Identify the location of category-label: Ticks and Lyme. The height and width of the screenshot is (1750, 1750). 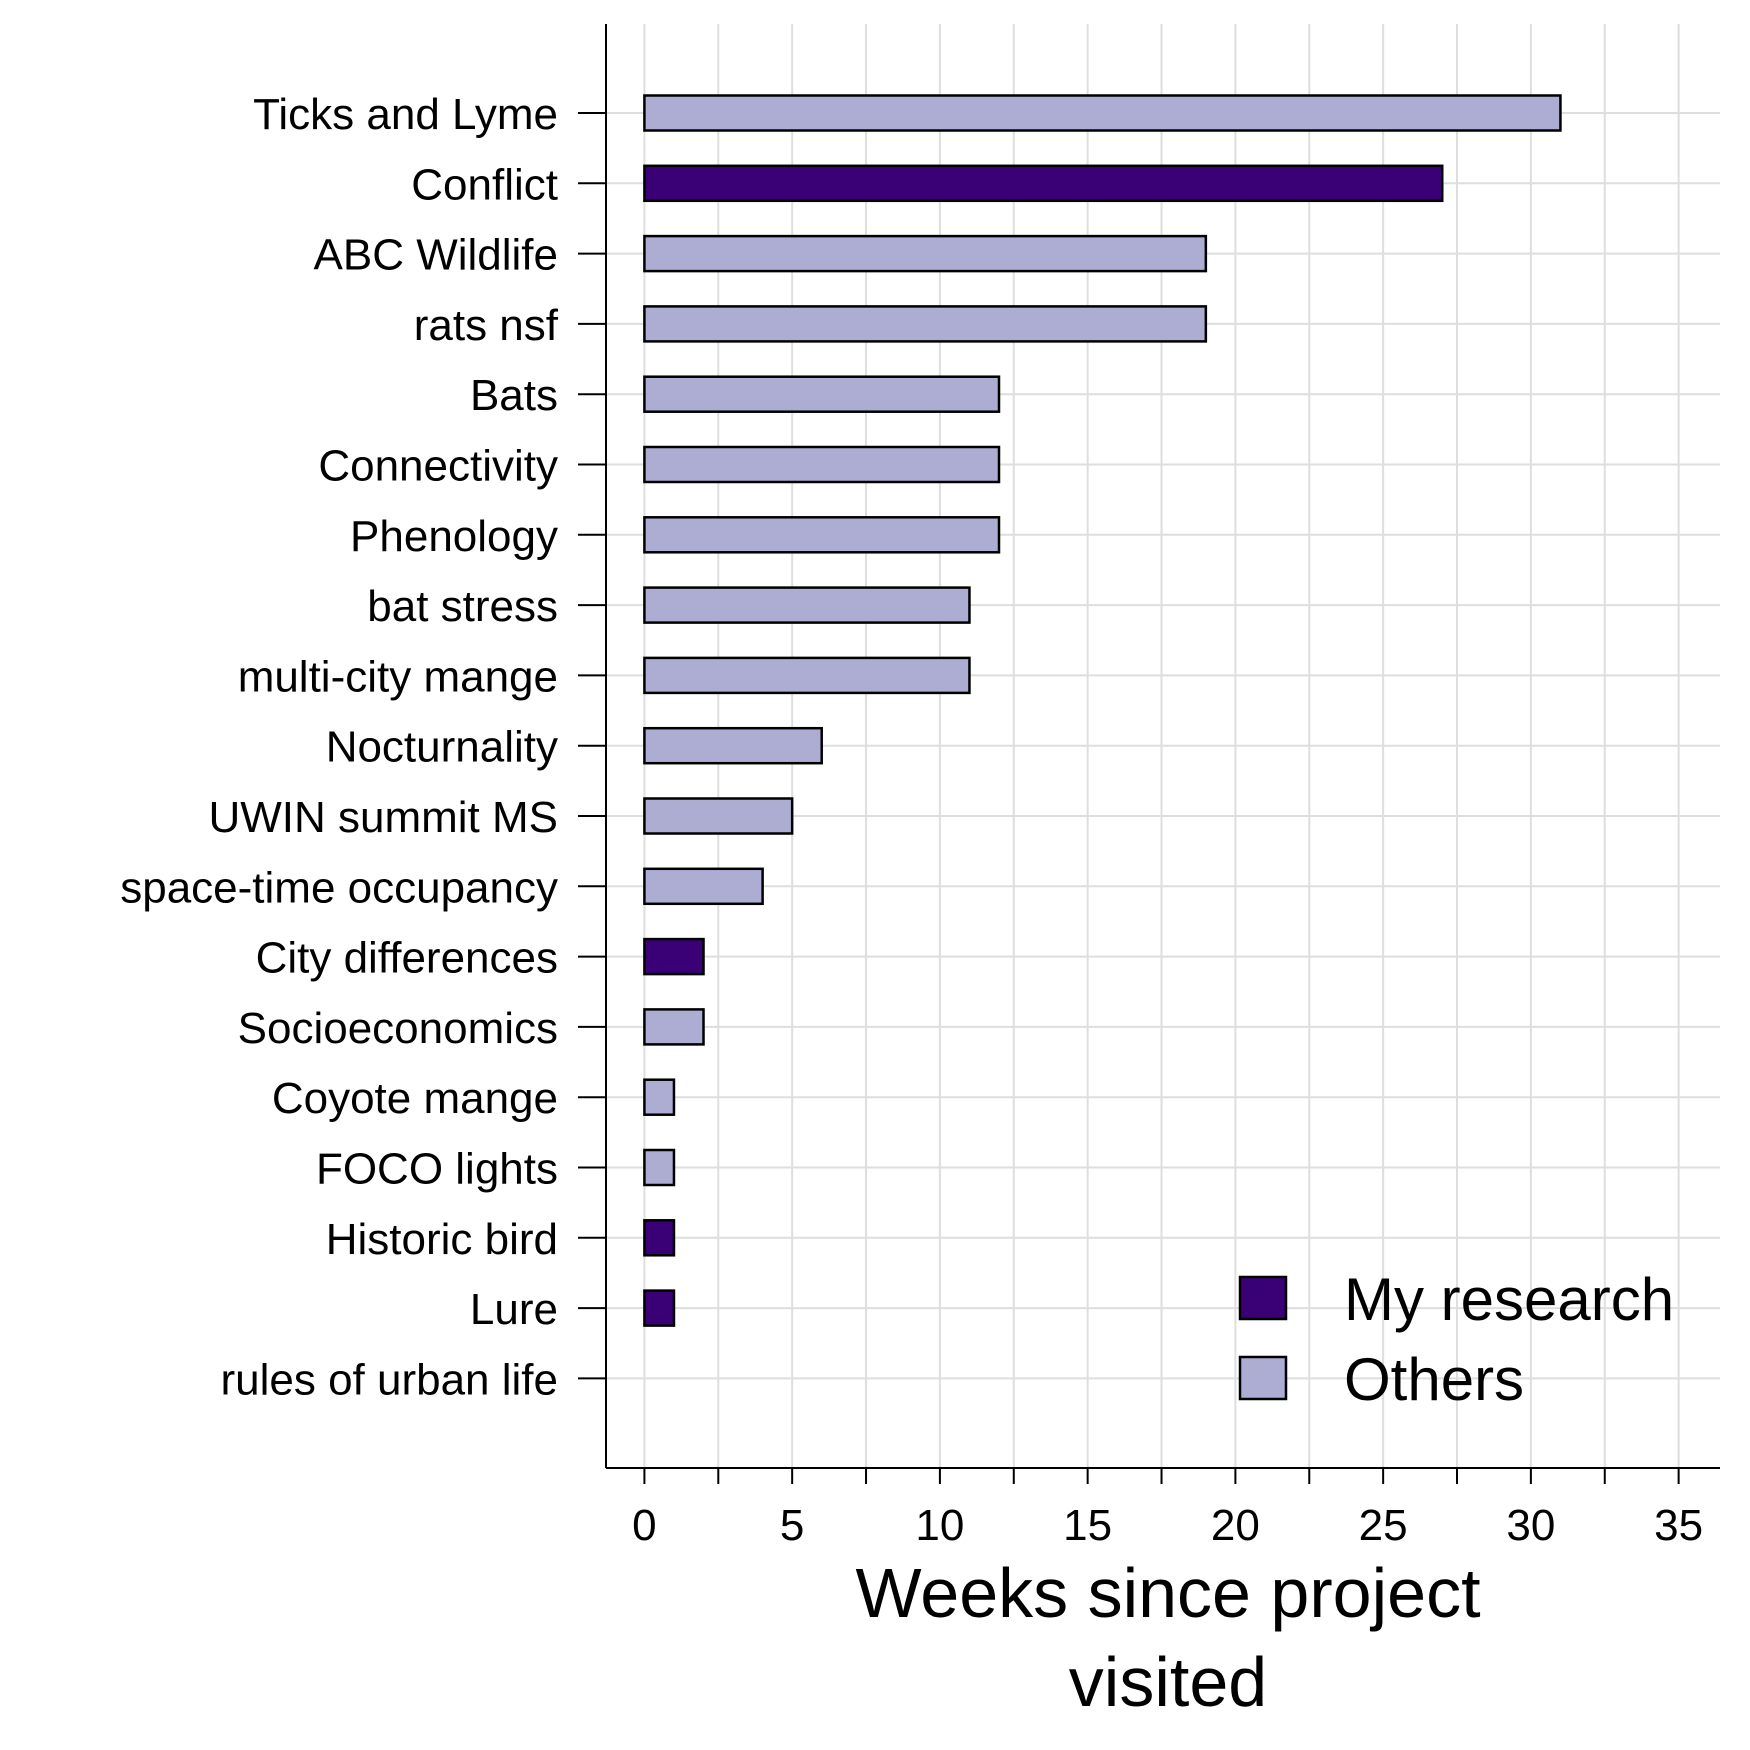
(405, 114).